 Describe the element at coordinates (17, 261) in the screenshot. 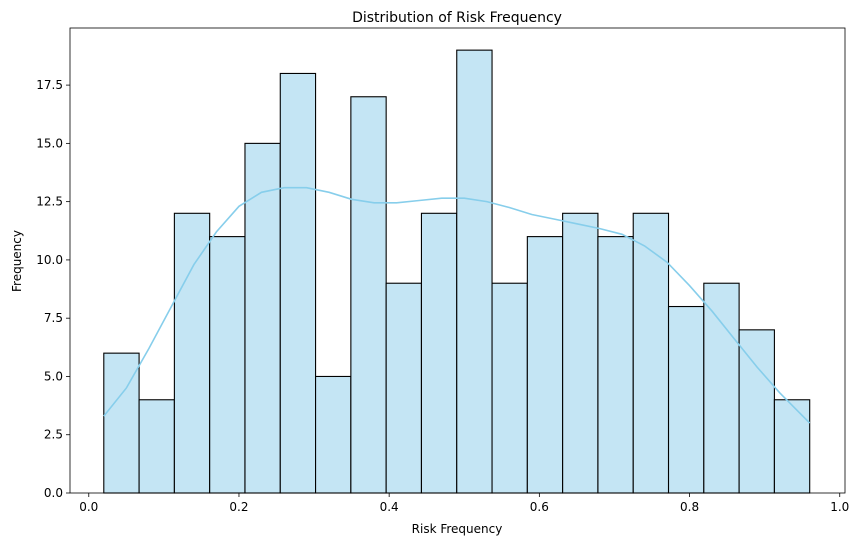

I see `y-axis-label: Frequency` at that location.